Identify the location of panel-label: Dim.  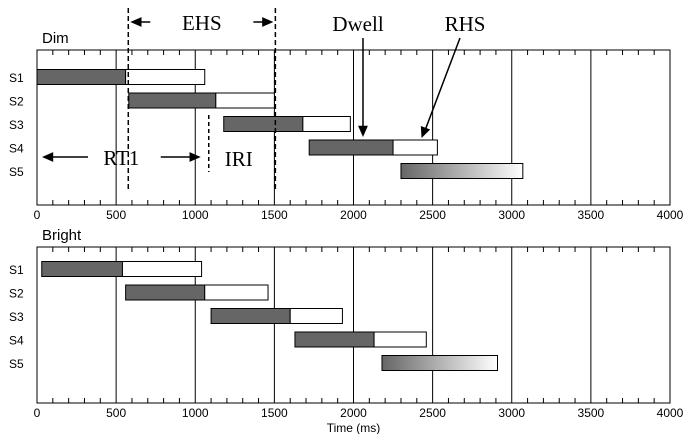
(55, 38).